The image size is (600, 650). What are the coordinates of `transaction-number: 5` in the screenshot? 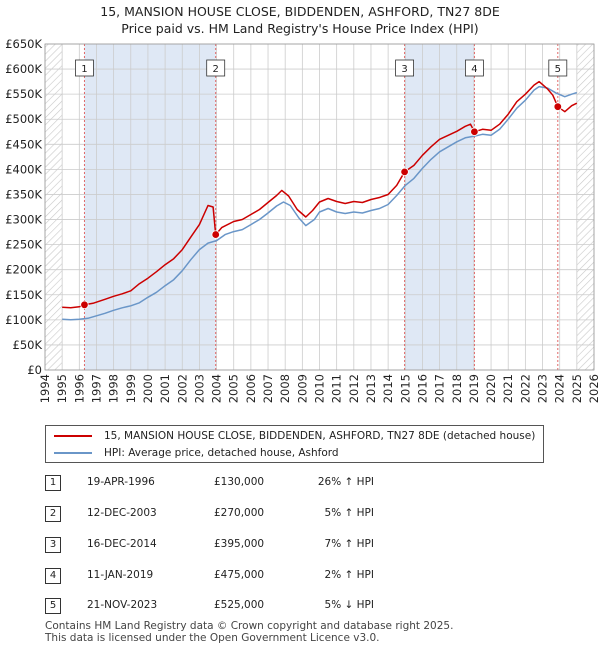 It's located at (53, 606).